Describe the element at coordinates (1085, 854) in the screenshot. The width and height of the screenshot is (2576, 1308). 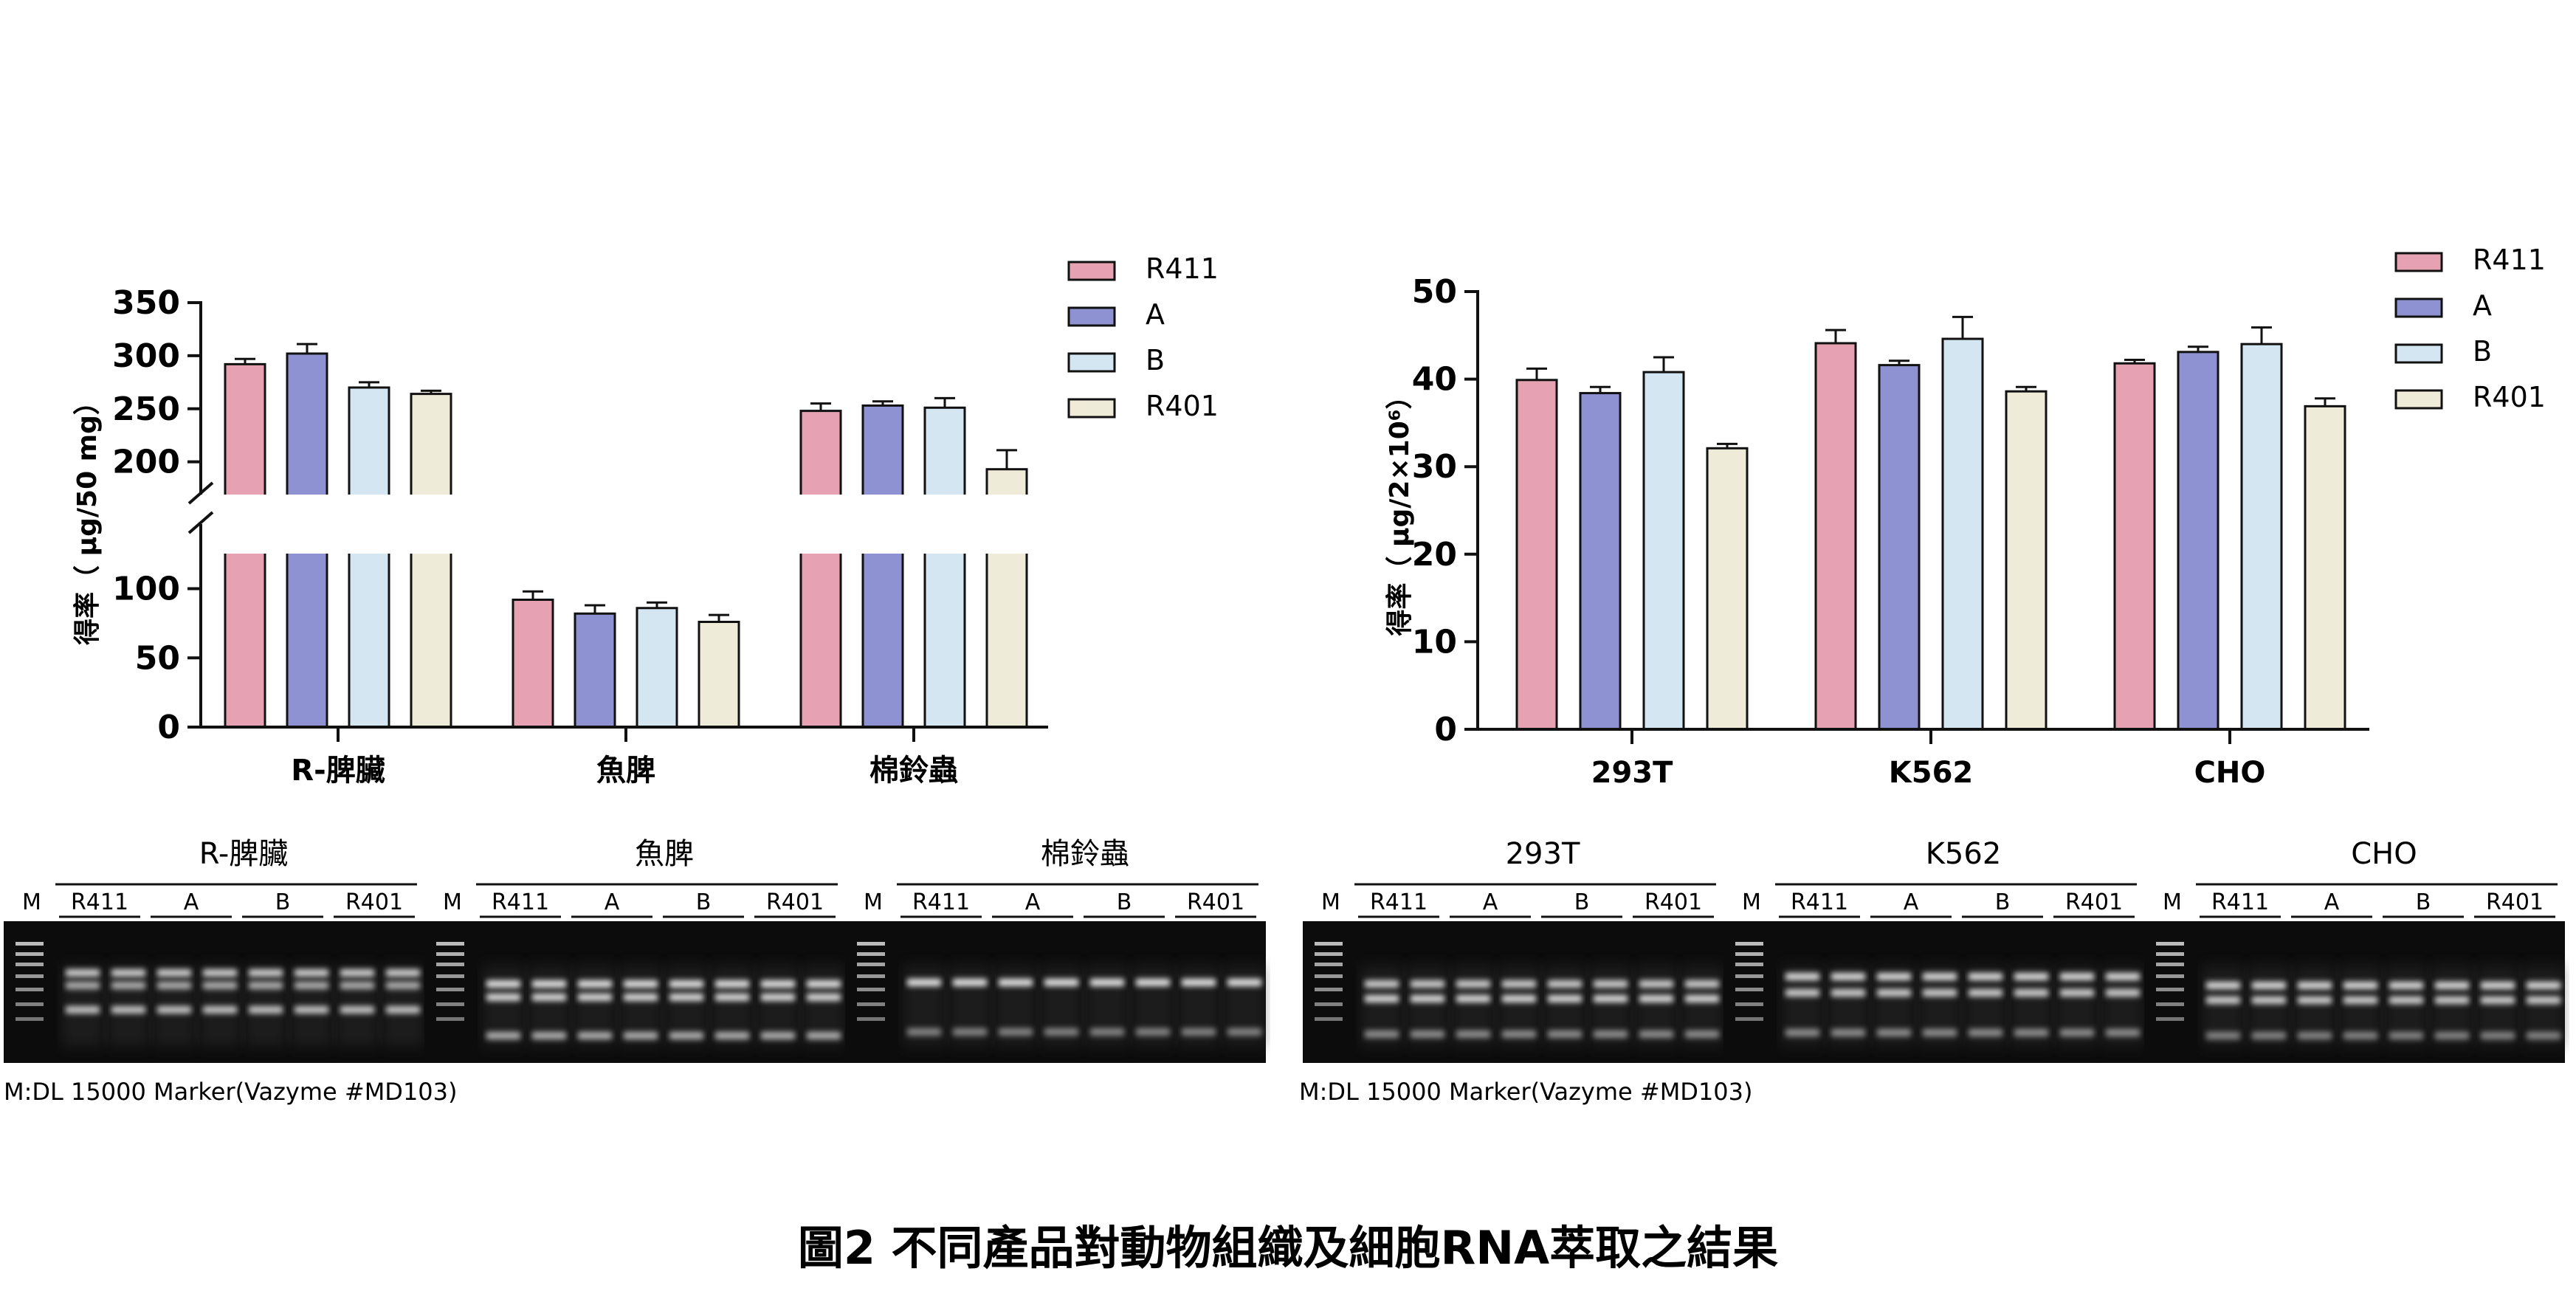
I see `gel-title: 棉鈴蟲` at that location.